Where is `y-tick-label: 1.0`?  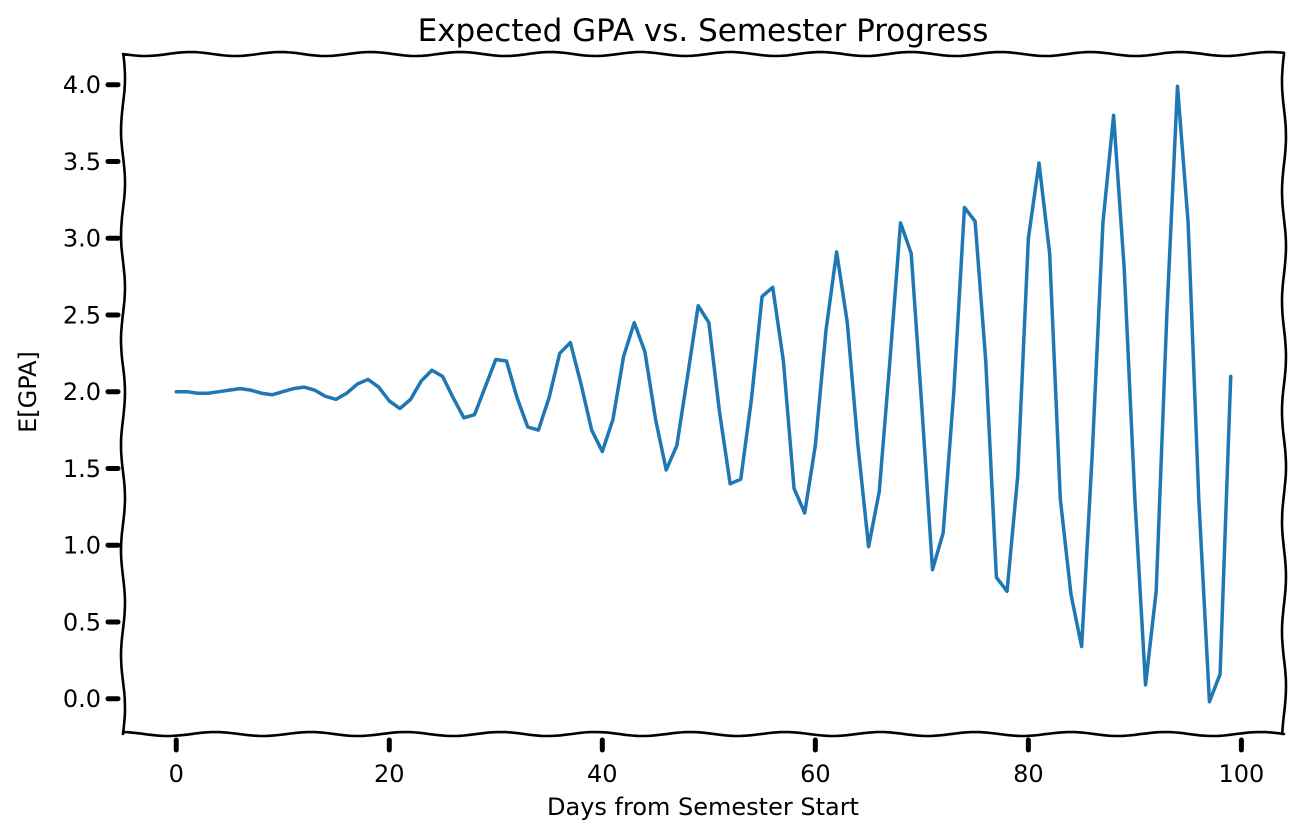
y-tick-label: 1.0 is located at coordinates (82, 546).